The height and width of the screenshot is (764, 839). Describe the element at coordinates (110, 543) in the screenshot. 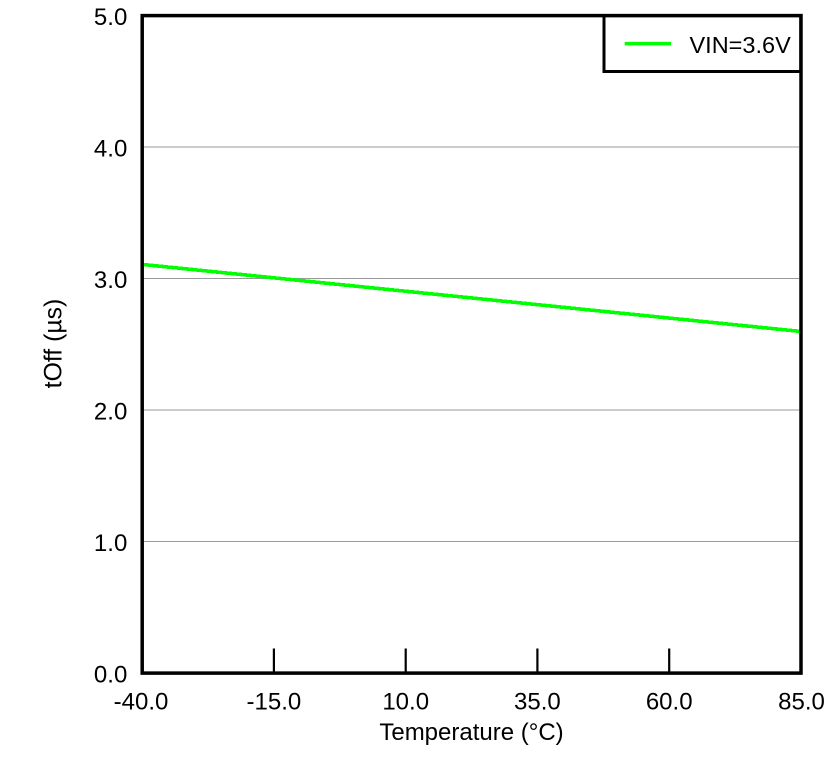

I see `svg-text: 1.0` at that location.